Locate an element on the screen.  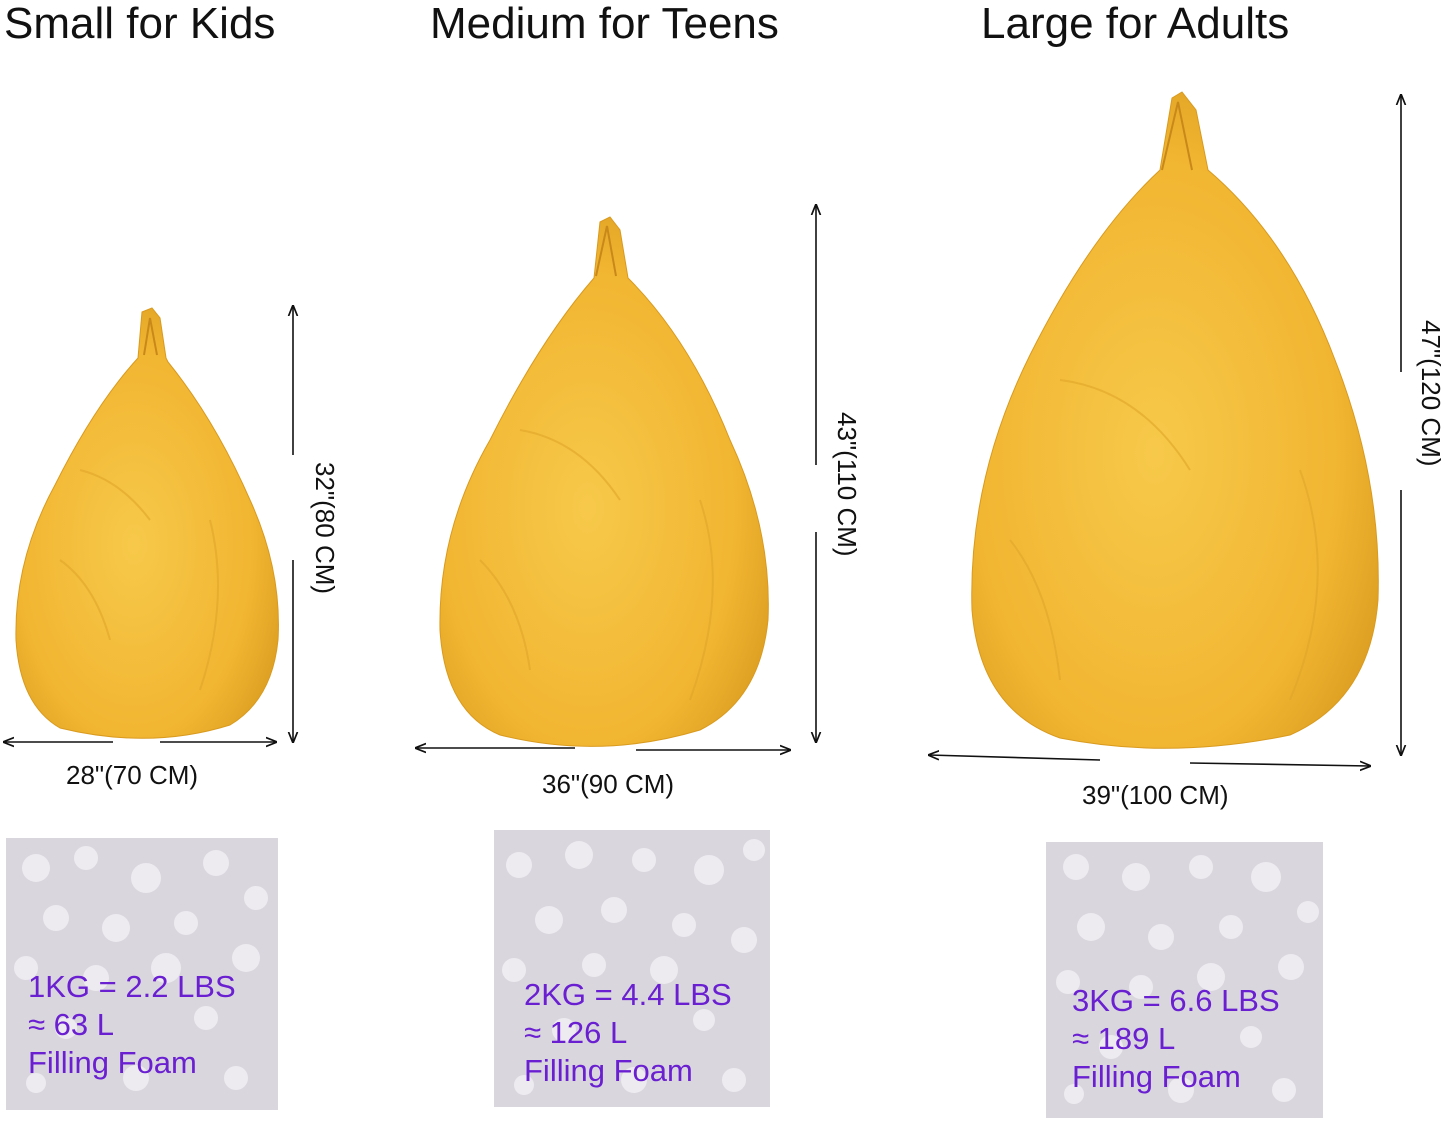
title-small: Small for Kids is located at coordinates (140, 24).